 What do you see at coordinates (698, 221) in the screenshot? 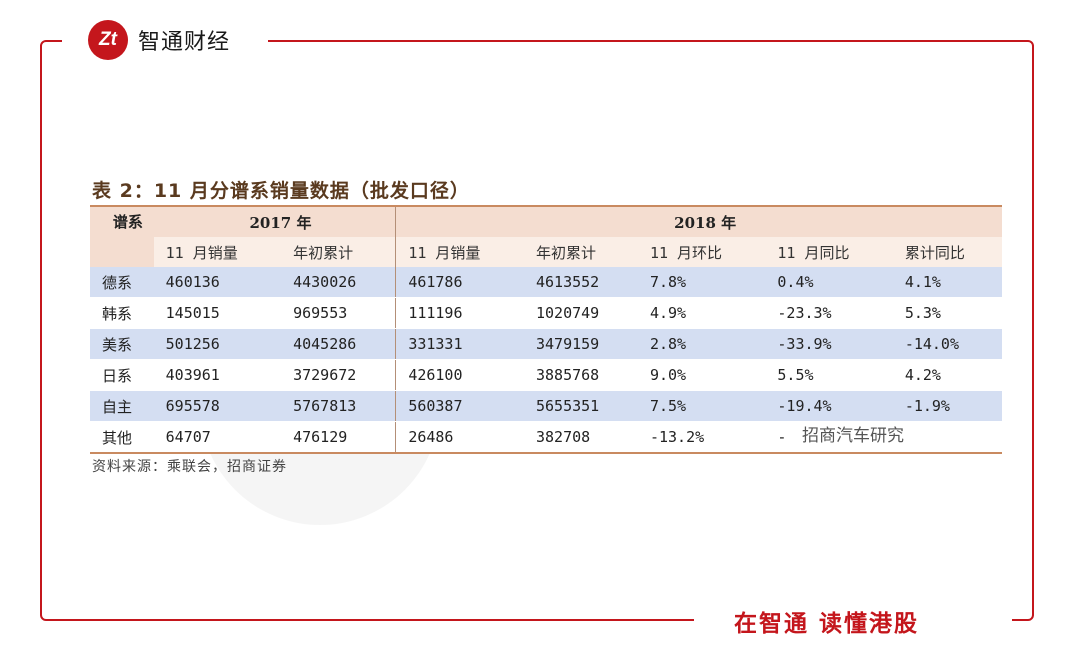
I see `header-2018: 2018 年` at bounding box center [698, 221].